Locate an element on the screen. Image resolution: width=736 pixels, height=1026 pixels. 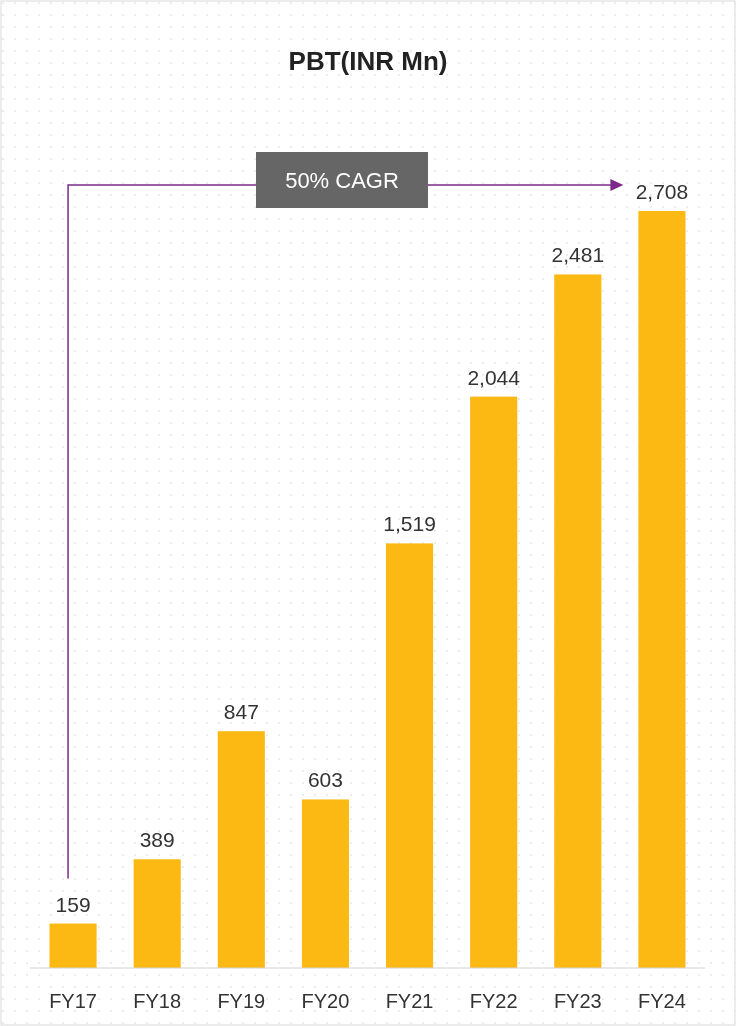
x-tick-label: FY22 is located at coordinates (493, 1001).